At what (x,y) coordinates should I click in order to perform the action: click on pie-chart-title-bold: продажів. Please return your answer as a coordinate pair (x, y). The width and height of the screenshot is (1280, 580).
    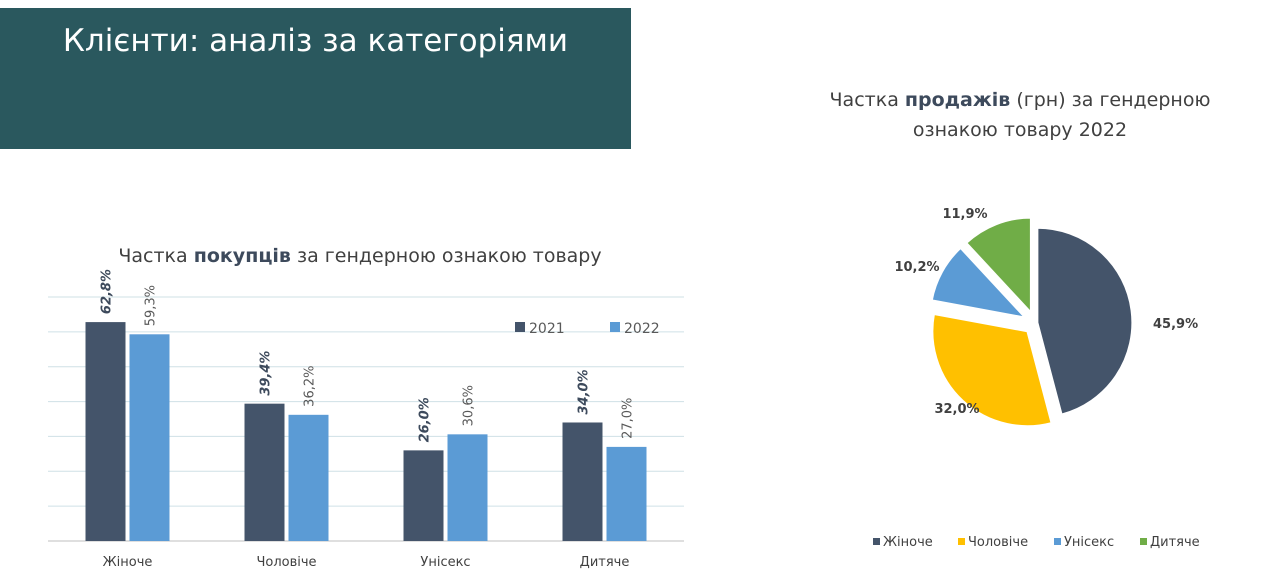
    Looking at the image, I should click on (957, 100).